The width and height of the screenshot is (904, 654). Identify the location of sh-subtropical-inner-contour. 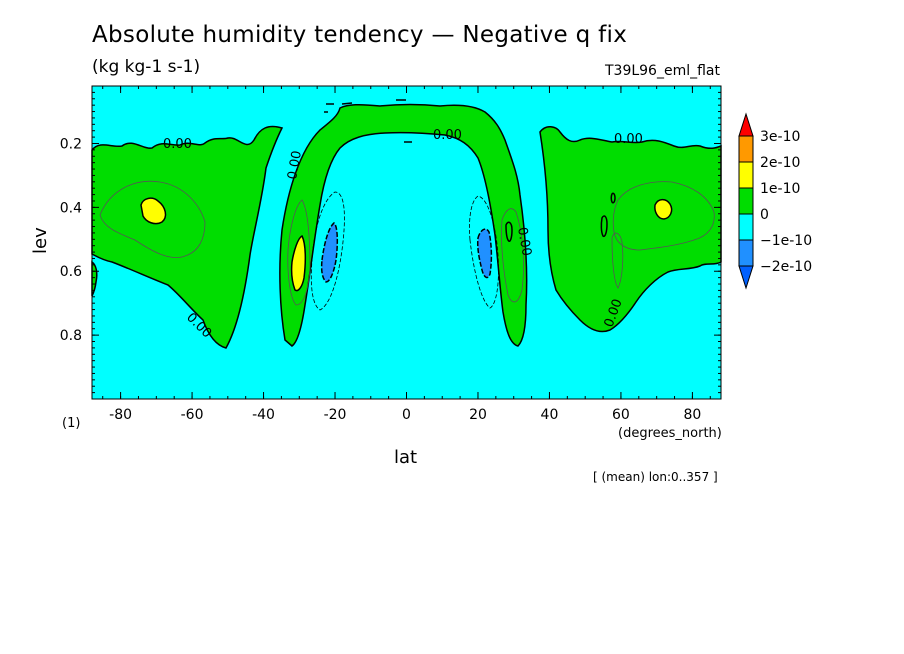
(299, 252).